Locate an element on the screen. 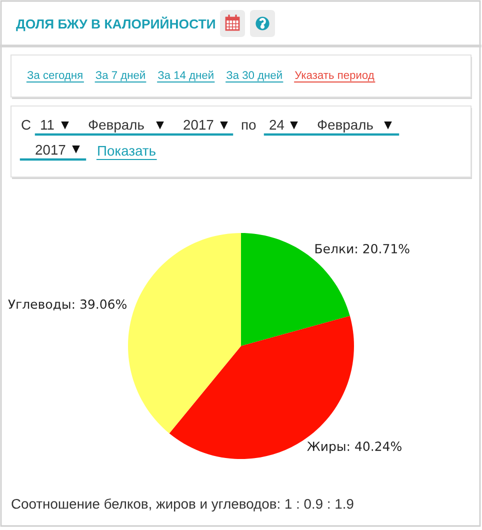  text: За 30 дней is located at coordinates (254, 76).